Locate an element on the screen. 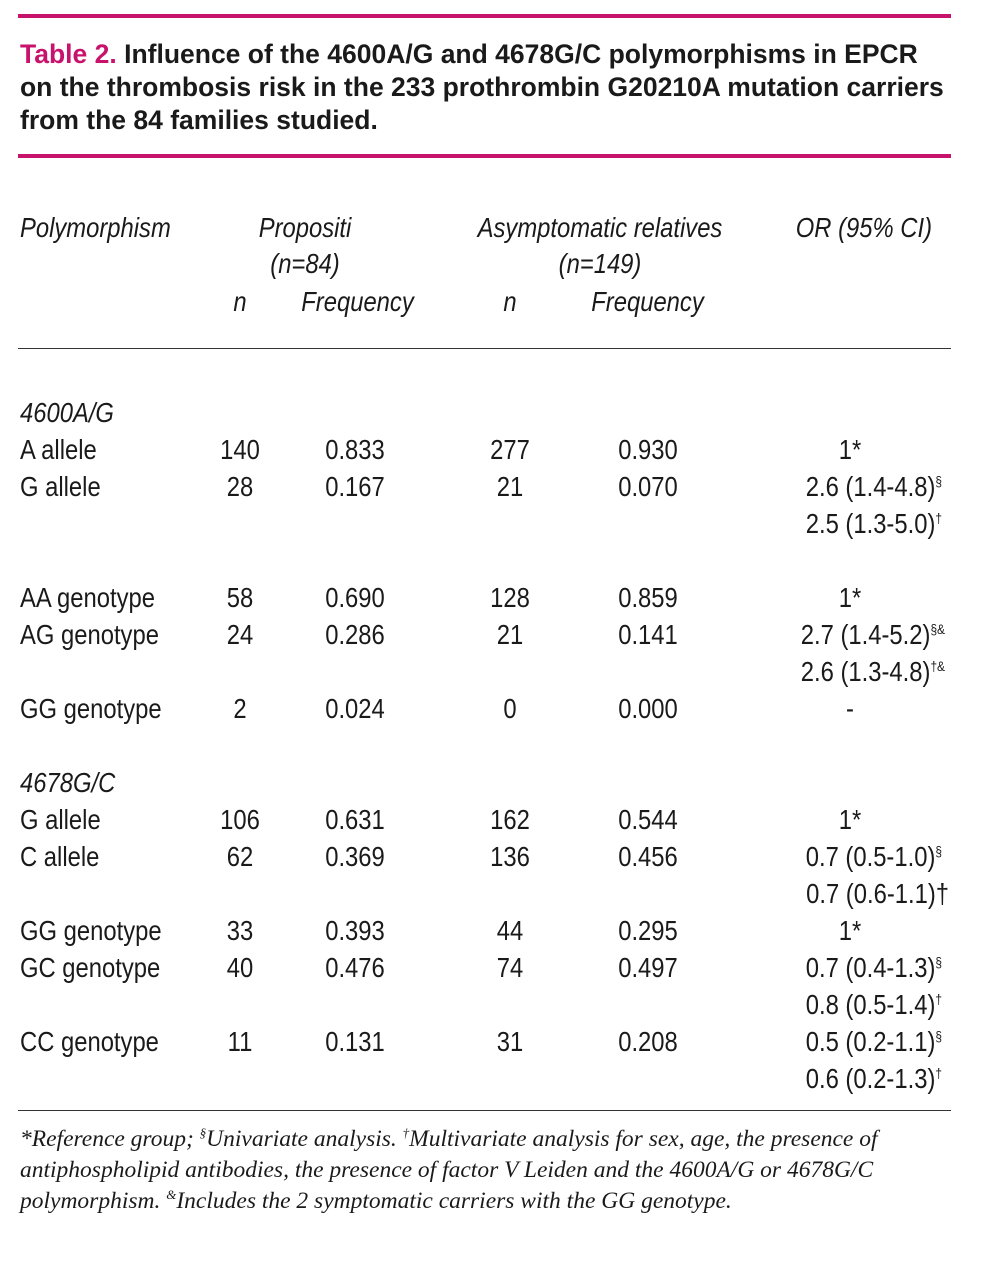 This screenshot has height=1280, width=981. row-frequency-propositi: 0.131 is located at coordinates (355, 1041).